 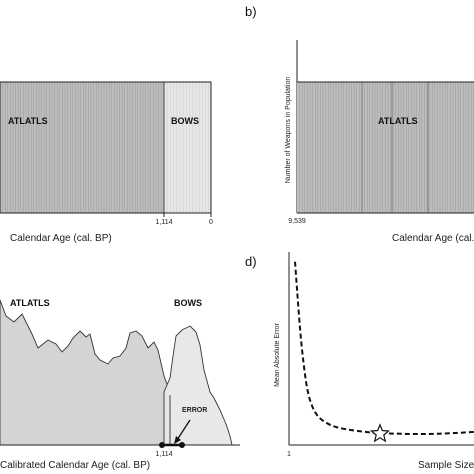 I want to click on hatch-lines-atlatls-b, so click(x=386, y=147).